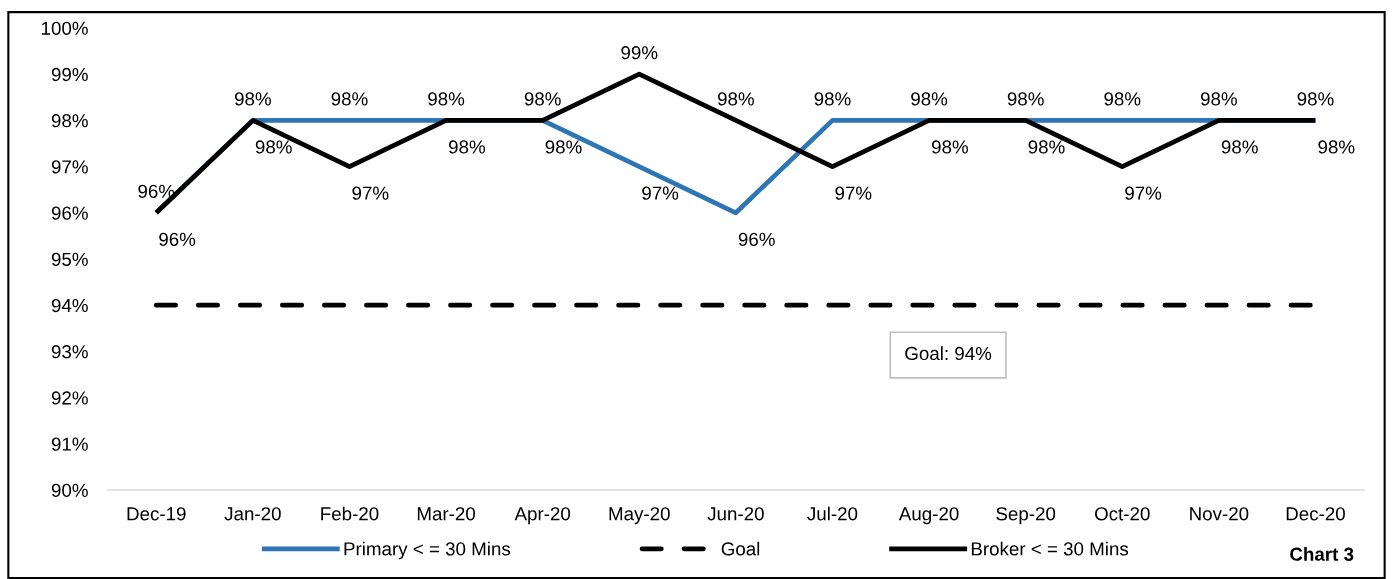 The image size is (1393, 579). Describe the element at coordinates (156, 514) in the screenshot. I see `x-tick-label: Dec-19` at that location.